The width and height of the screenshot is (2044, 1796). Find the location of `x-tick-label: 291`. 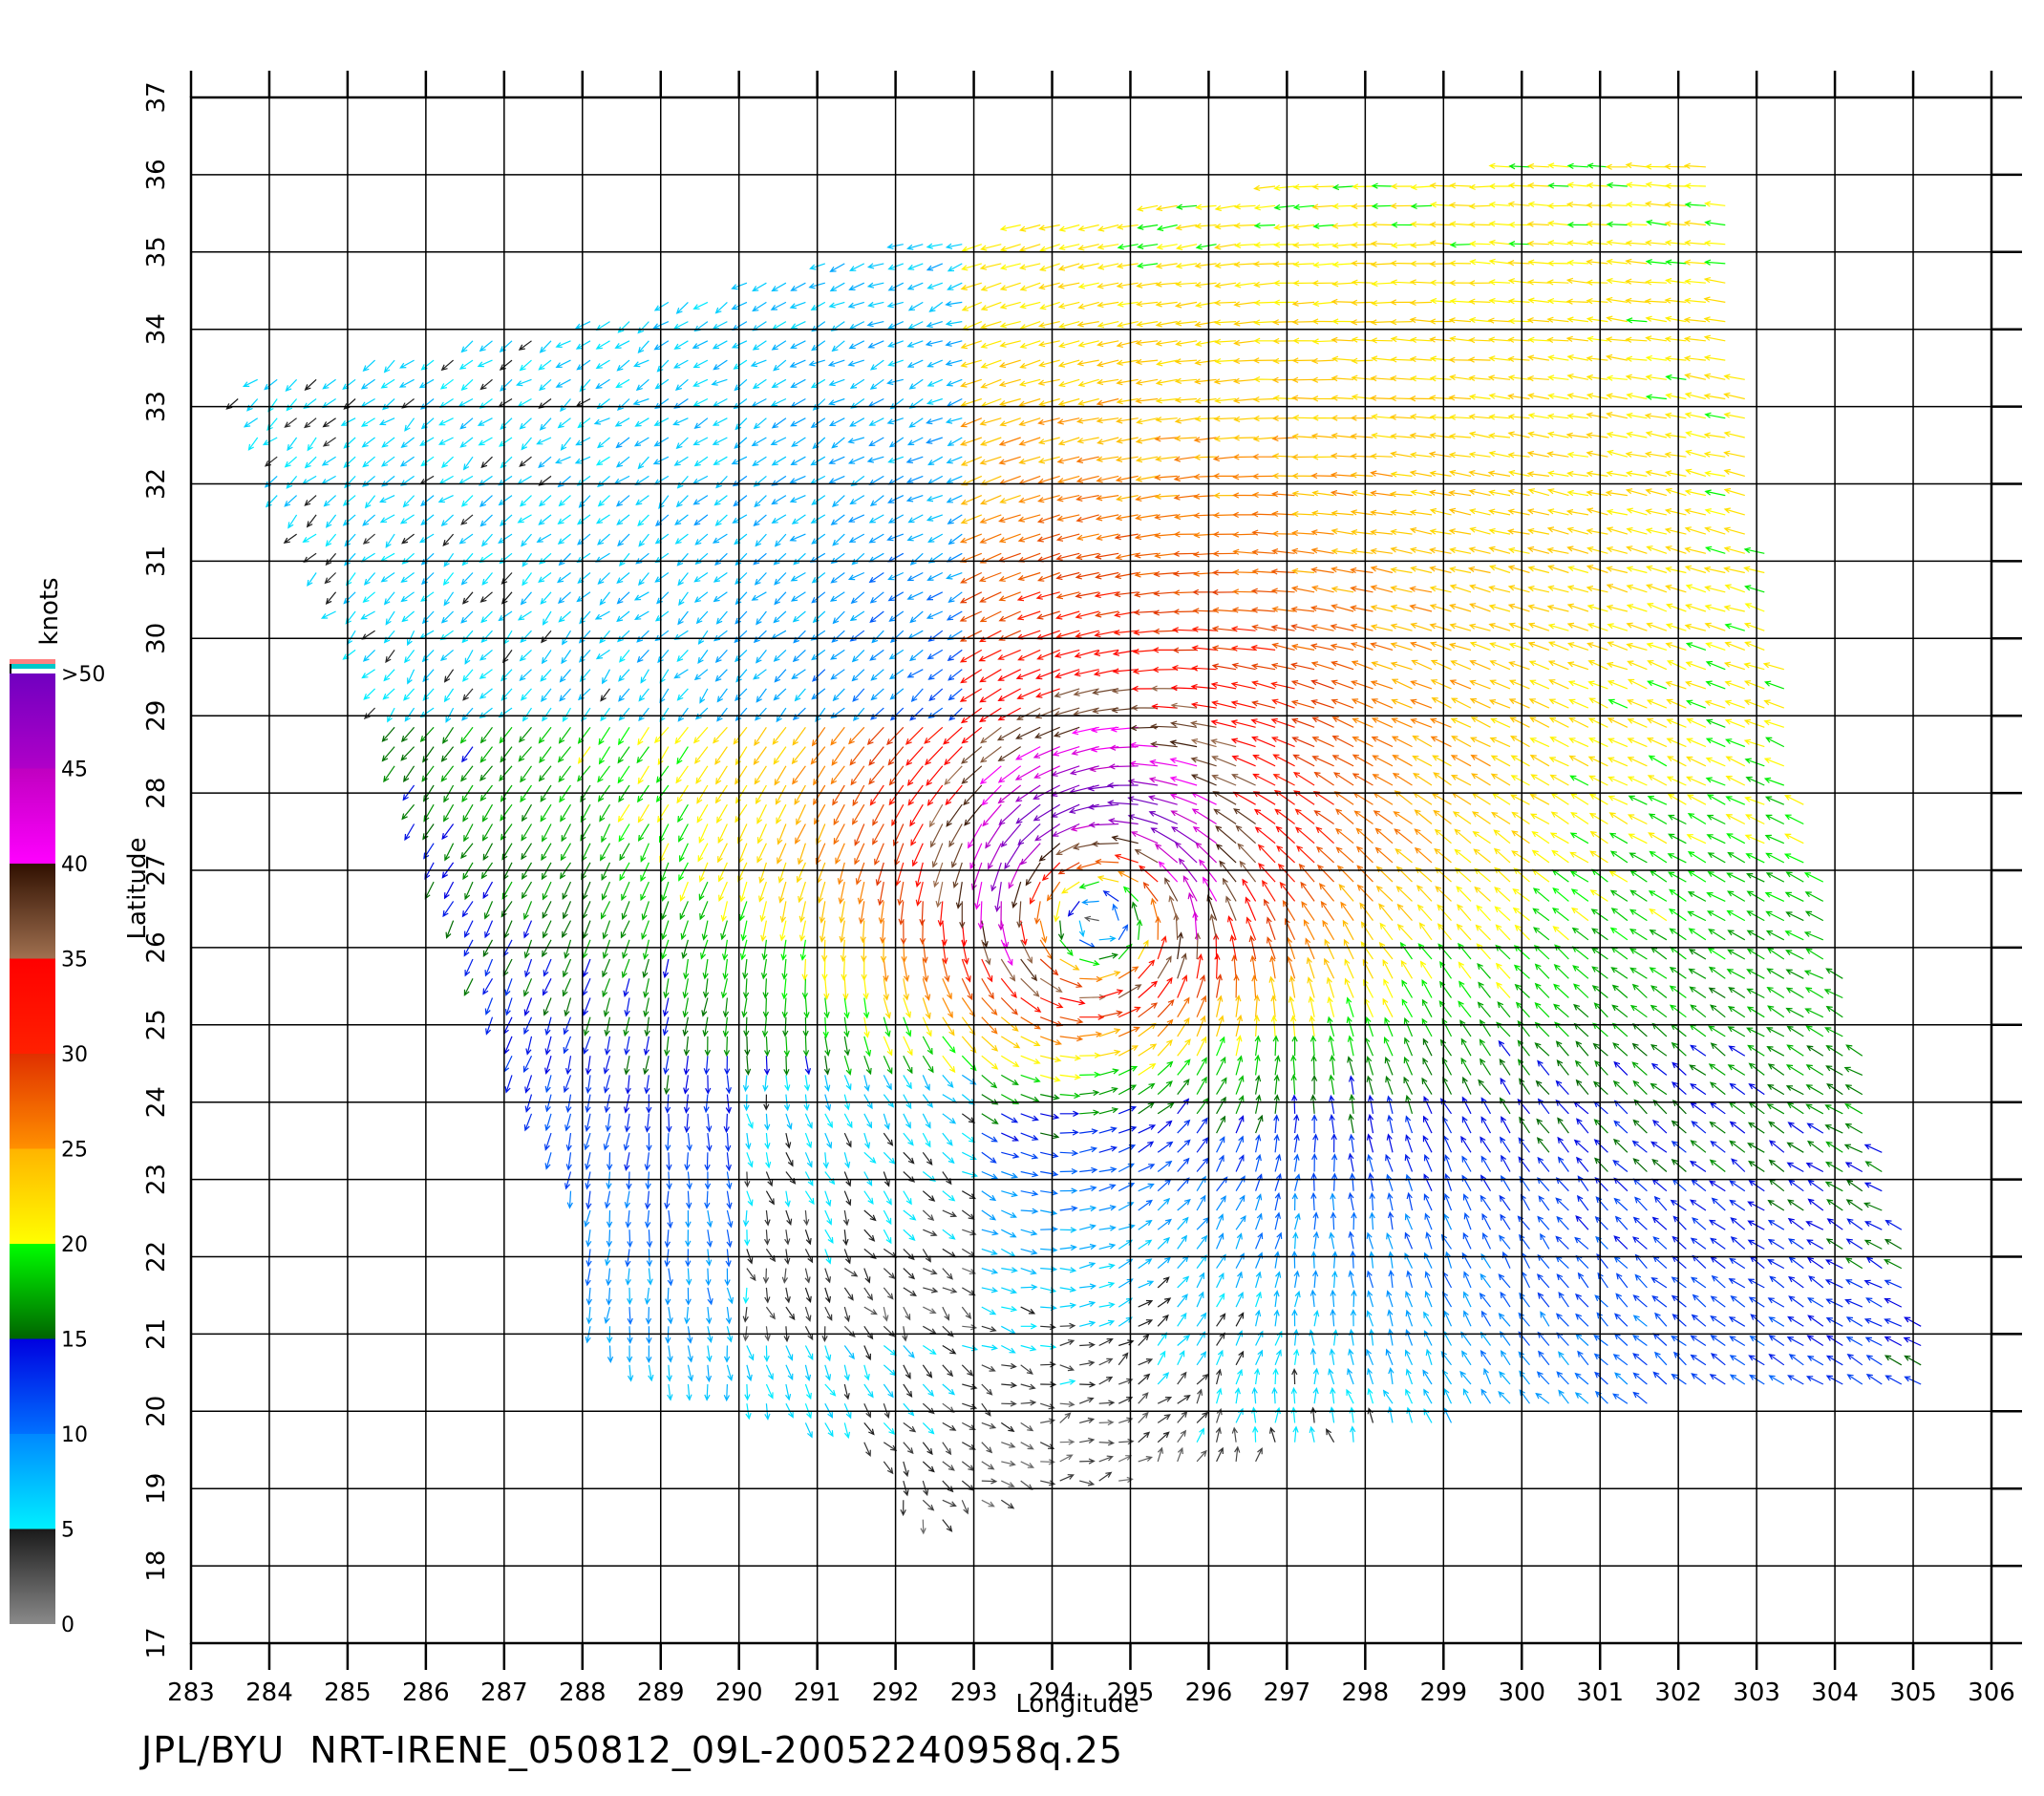

x-tick-label: 291 is located at coordinates (818, 1692).